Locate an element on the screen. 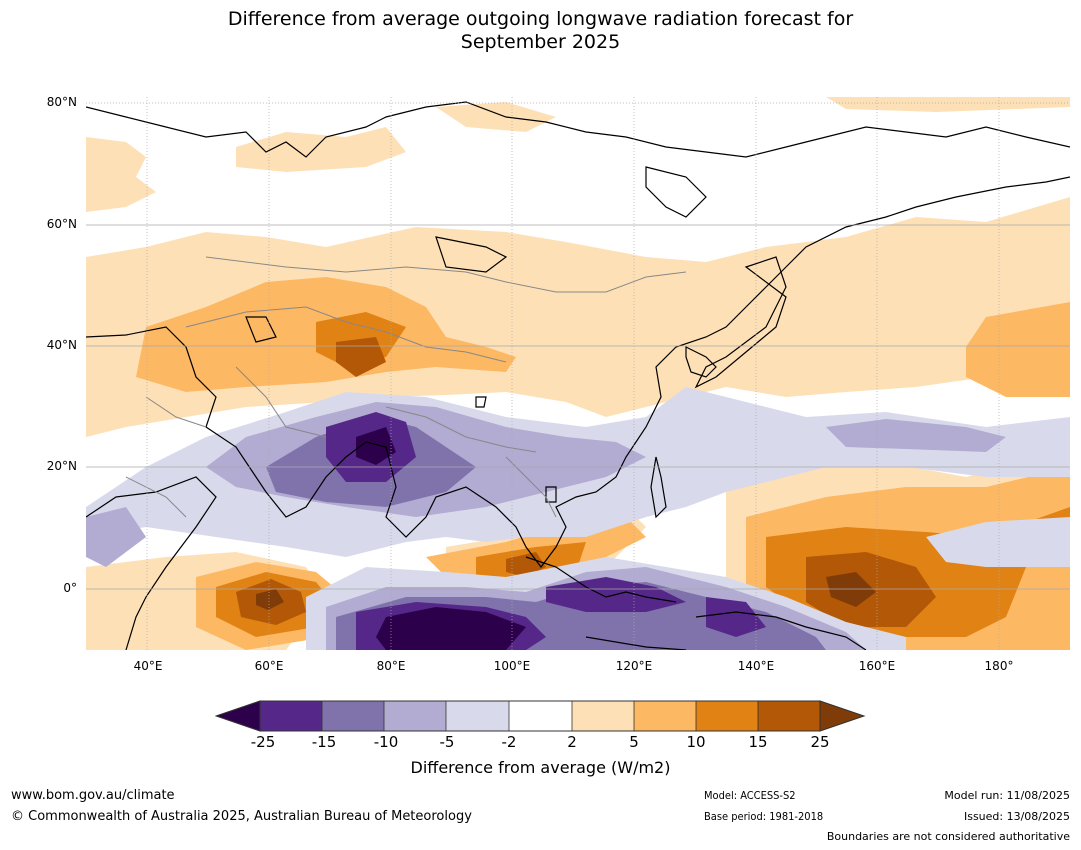 This screenshot has height=850, width=1081. lat-label-80n: 80°N is located at coordinates (61, 102).